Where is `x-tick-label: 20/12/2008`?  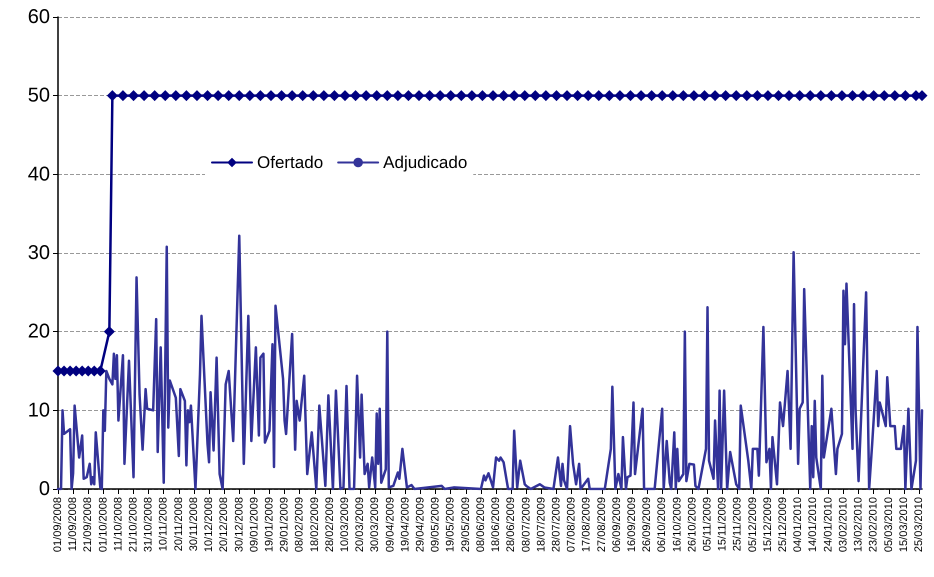
x-tick-label: 20/12/2008 is located at coordinates (224, 524).